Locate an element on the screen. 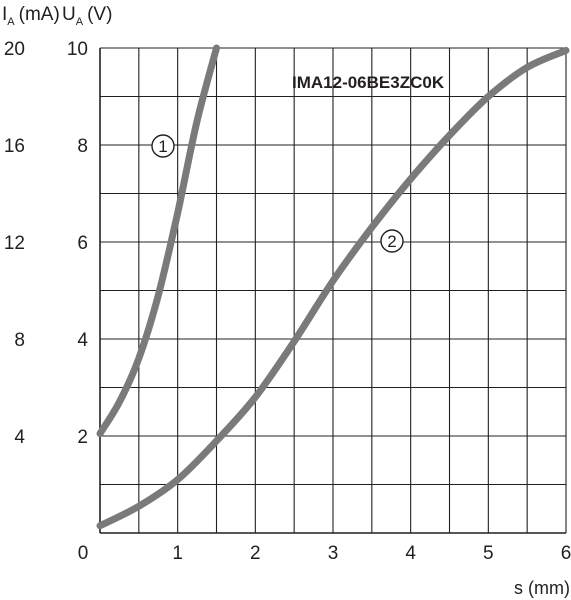 The height and width of the screenshot is (600, 571). x-tick-label: 4 is located at coordinates (410, 553).